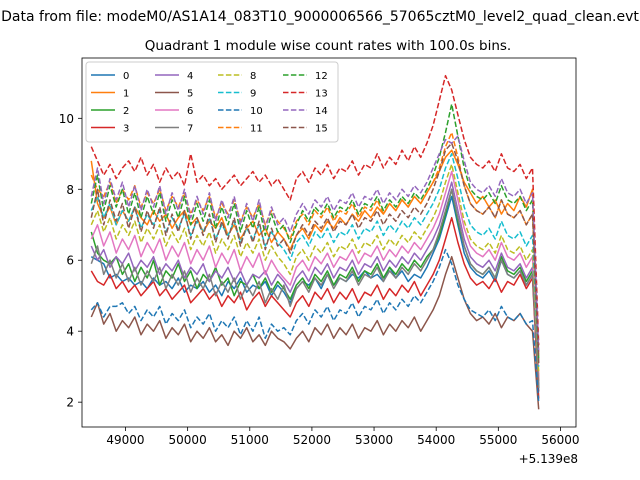 The width and height of the screenshot is (640, 480). Describe the element at coordinates (190, 111) in the screenshot. I see `legend-label-6: 6` at that location.